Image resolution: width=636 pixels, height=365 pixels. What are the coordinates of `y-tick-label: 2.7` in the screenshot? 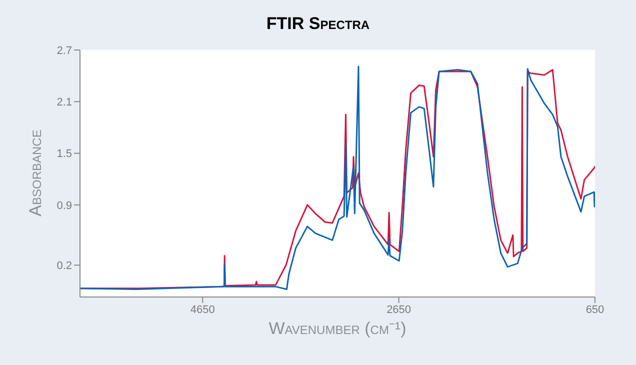 It's located at (64, 50).